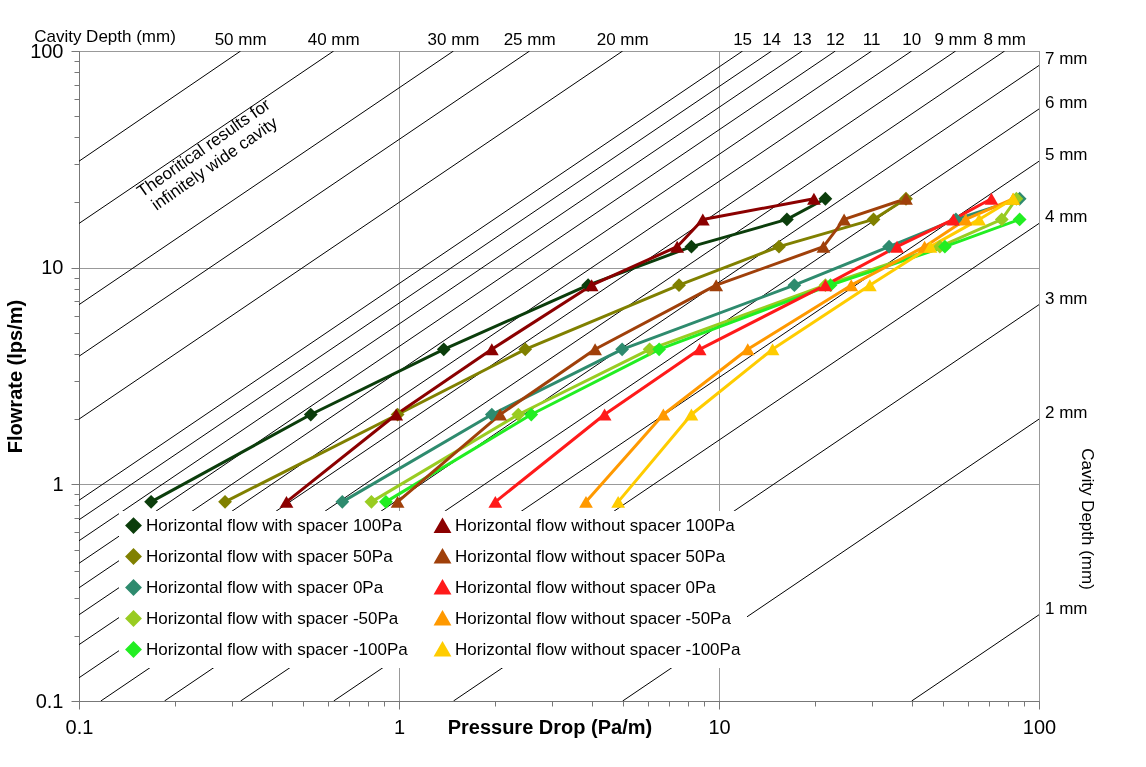 Image resolution: width=1146 pixels, height=767 pixels. Describe the element at coordinates (58, 483) in the screenshot. I see `y-tick-label: 1` at that location.